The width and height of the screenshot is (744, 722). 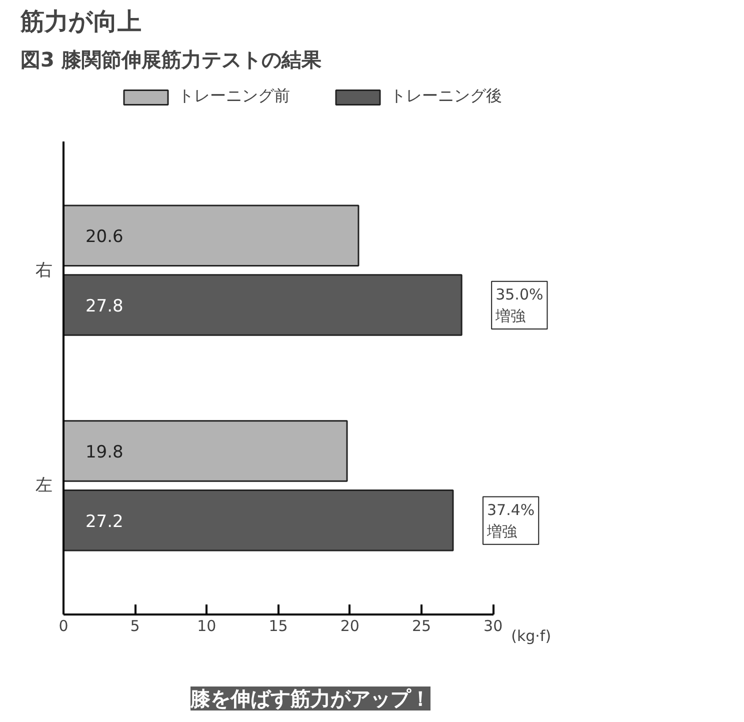 I want to click on x-tick-label: 0, so click(x=63, y=625).